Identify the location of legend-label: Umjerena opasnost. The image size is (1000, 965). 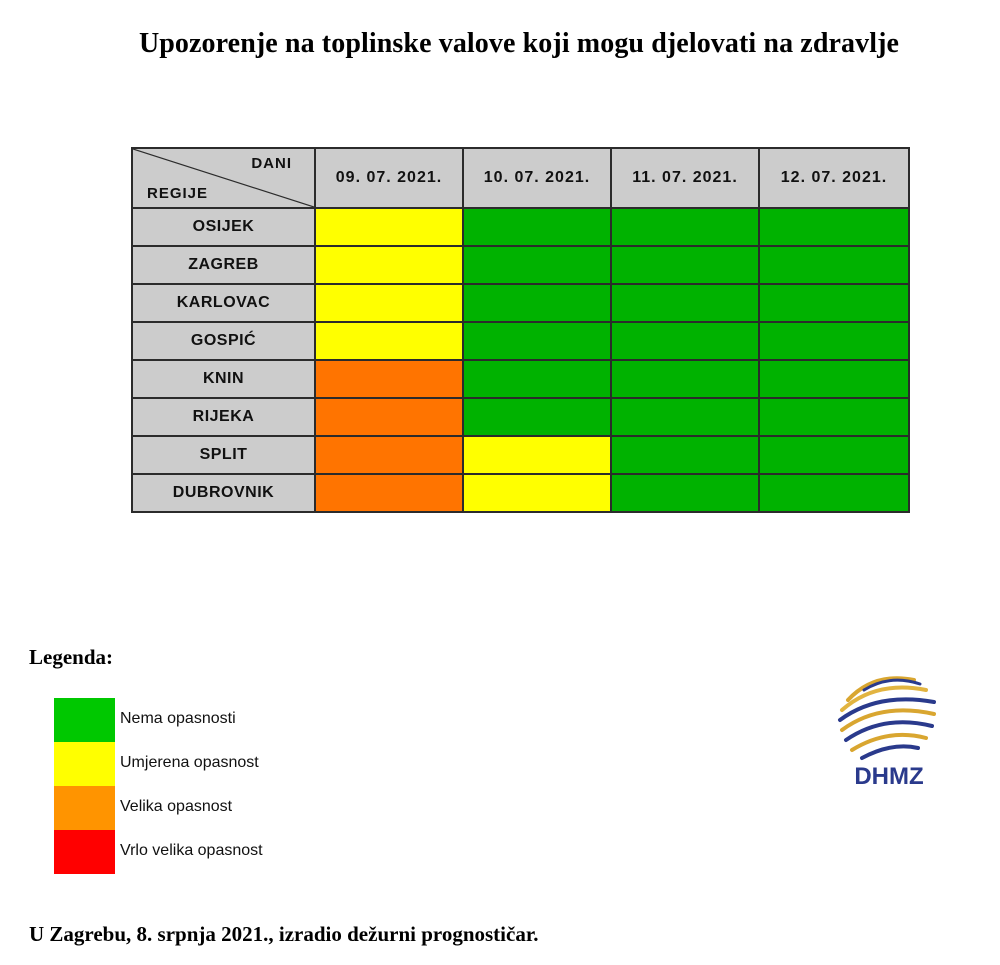
(189, 762).